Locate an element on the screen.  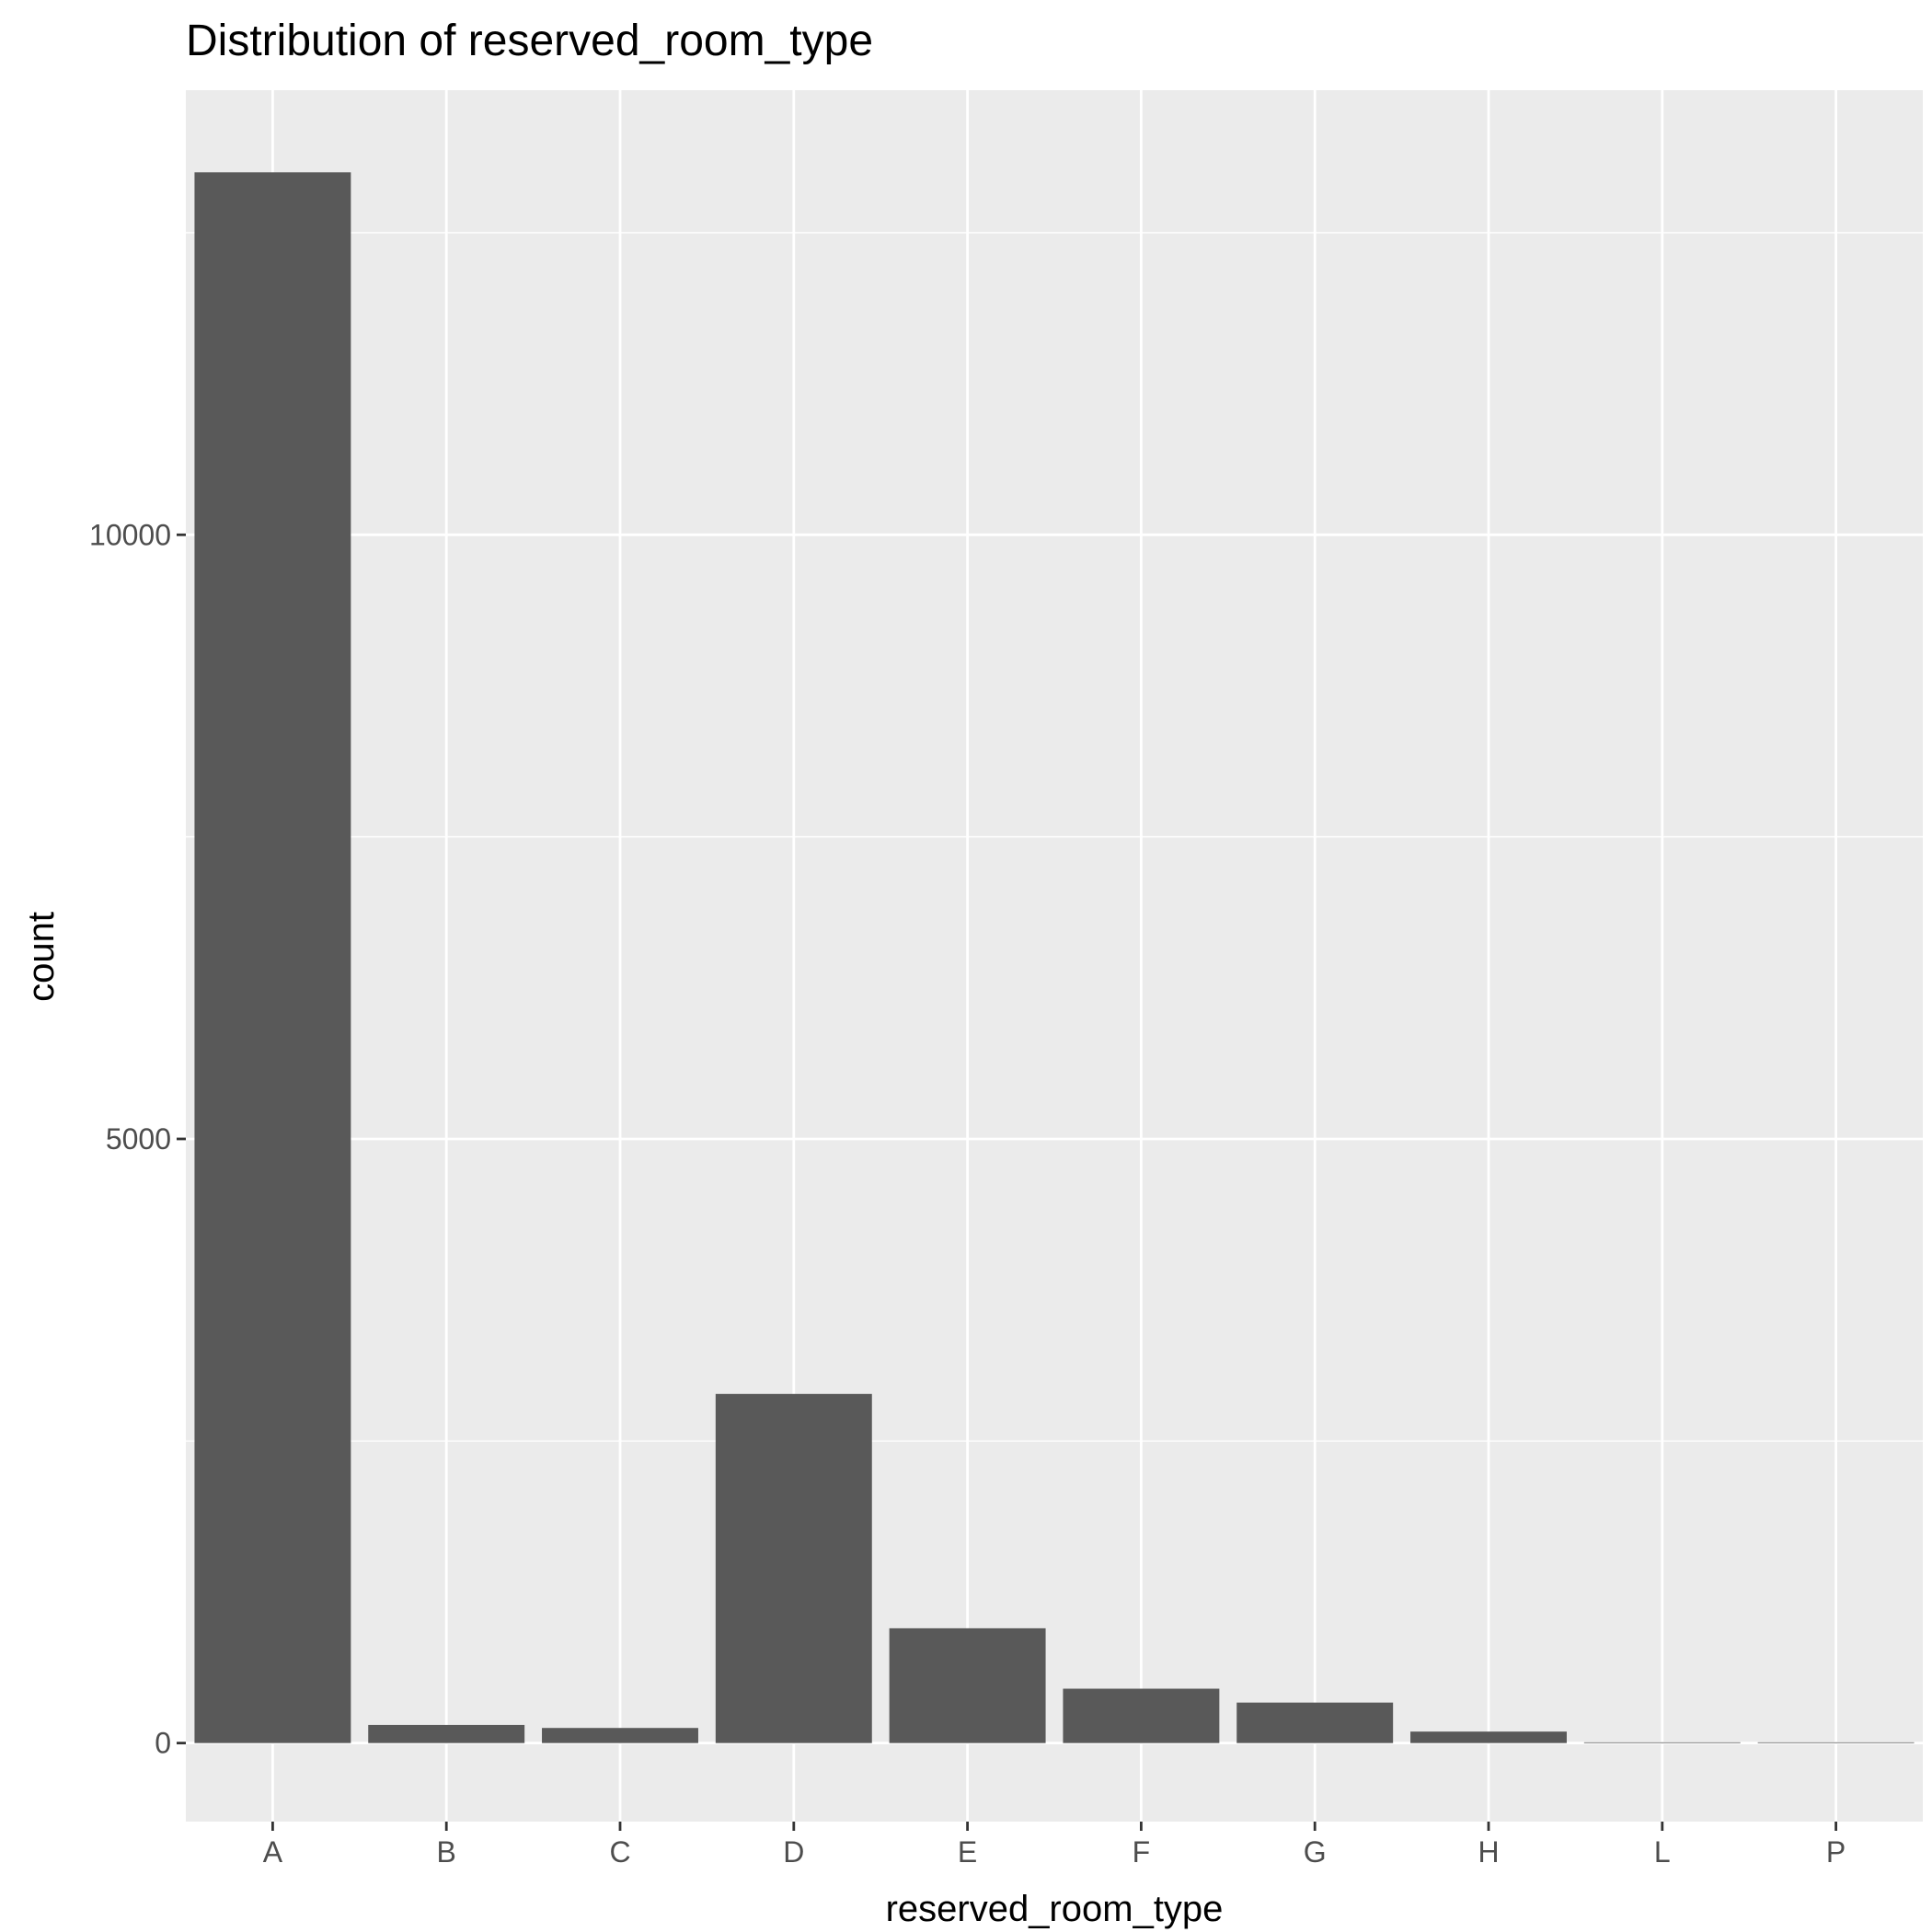
bar-a is located at coordinates (272, 957).